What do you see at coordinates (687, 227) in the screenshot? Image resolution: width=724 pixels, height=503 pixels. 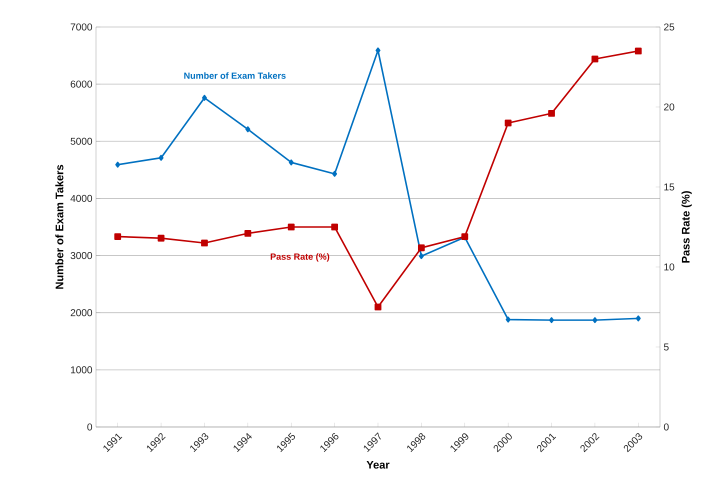 I see `y2-axis-title: Pass Rate (%)` at bounding box center [687, 227].